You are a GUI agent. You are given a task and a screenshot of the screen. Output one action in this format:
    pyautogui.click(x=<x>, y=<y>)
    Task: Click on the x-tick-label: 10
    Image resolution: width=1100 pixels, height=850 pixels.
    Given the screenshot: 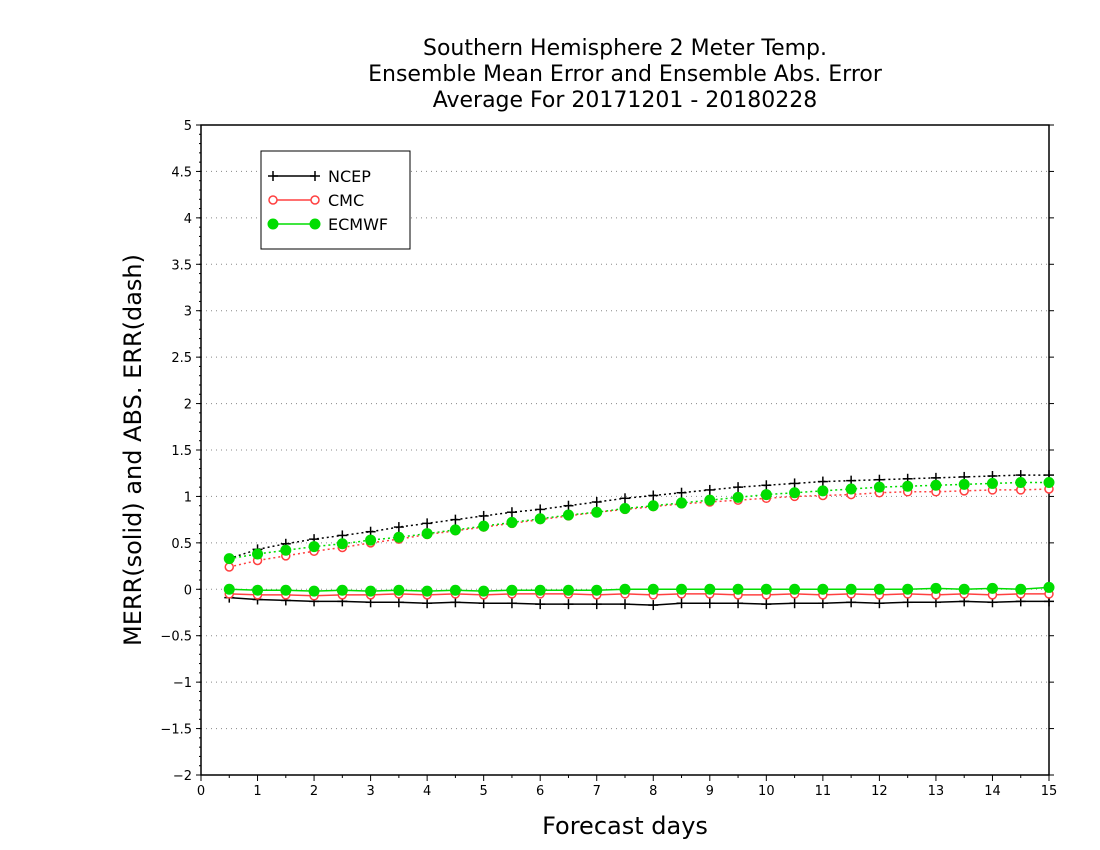 What is the action you would take?
    pyautogui.click(x=766, y=791)
    